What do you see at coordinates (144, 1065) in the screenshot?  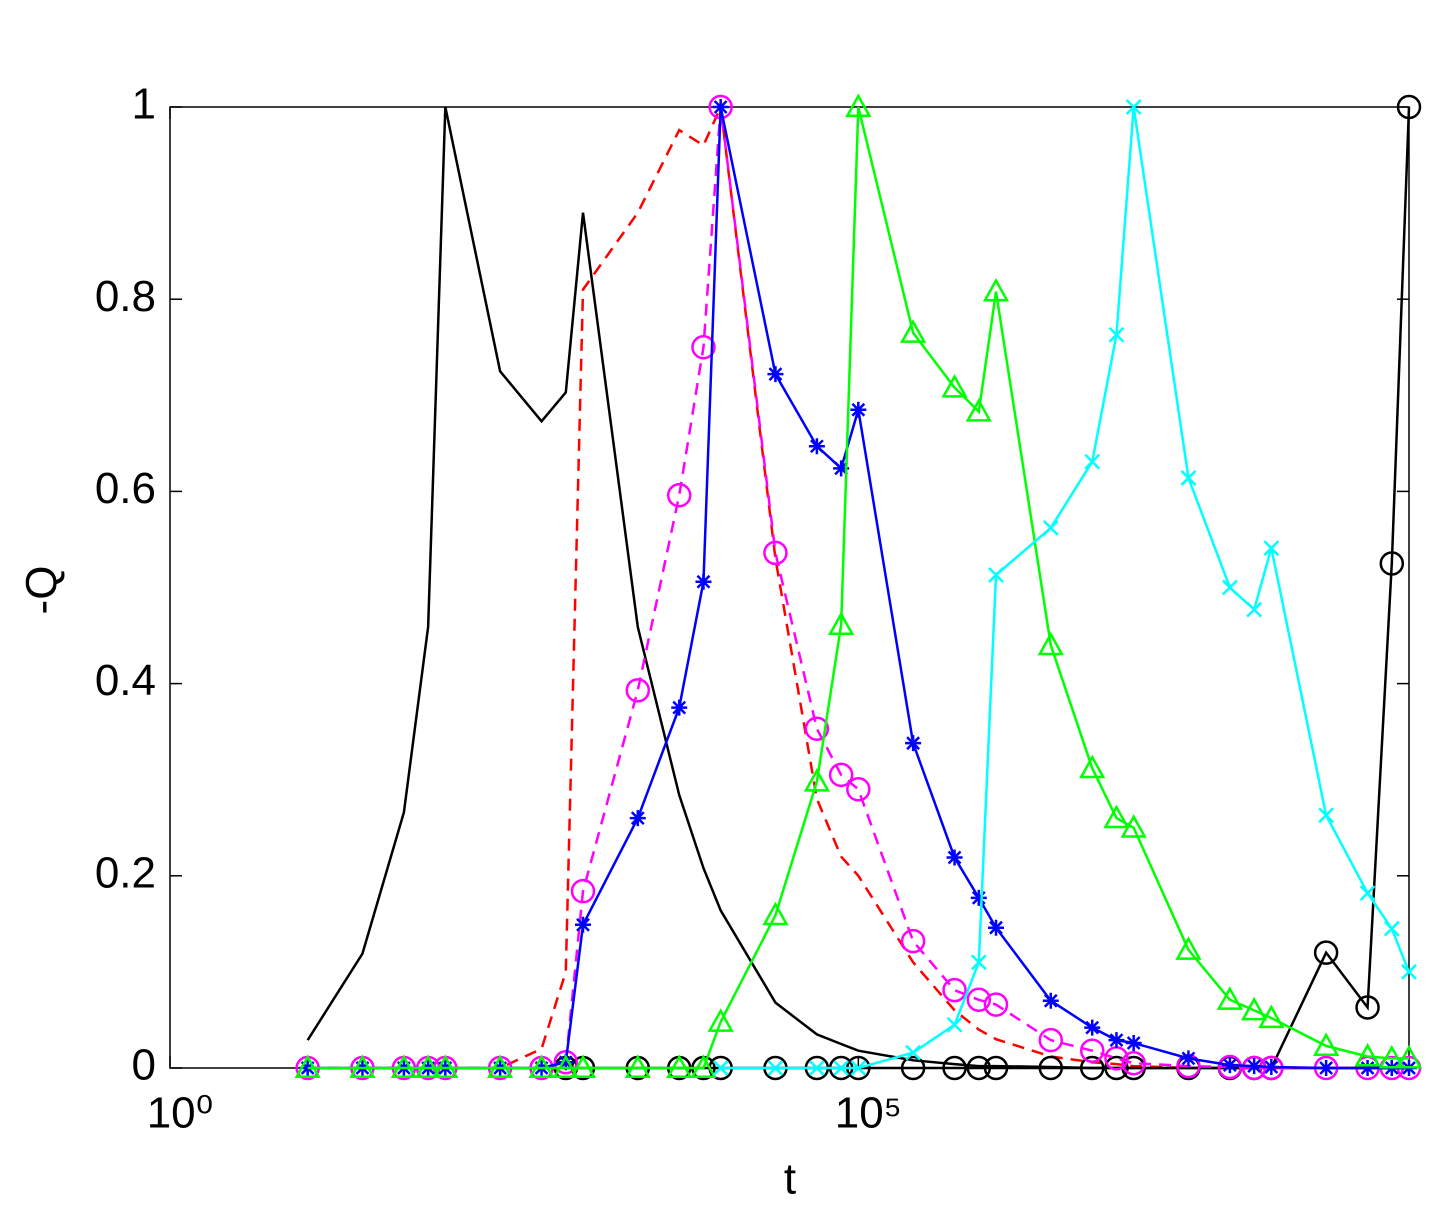 I see `y-tick-label: 0` at bounding box center [144, 1065].